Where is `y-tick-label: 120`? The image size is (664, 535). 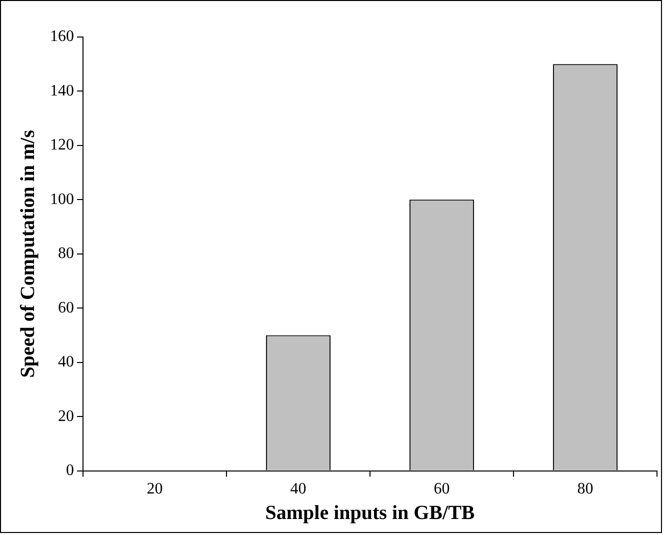
y-tick-label: 120 is located at coordinates (62, 145).